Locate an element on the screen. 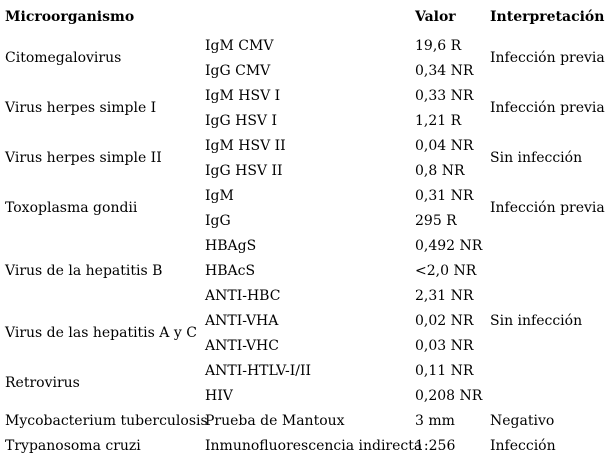 This screenshot has height=458, width=607. table-row: IgG HSV I 1,21 R is located at coordinates (303, 120).